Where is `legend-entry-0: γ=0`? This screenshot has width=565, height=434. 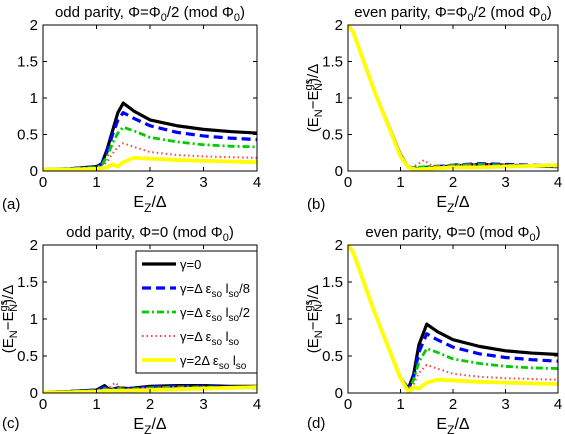 legend-entry-0: γ=0 is located at coordinates (190, 264).